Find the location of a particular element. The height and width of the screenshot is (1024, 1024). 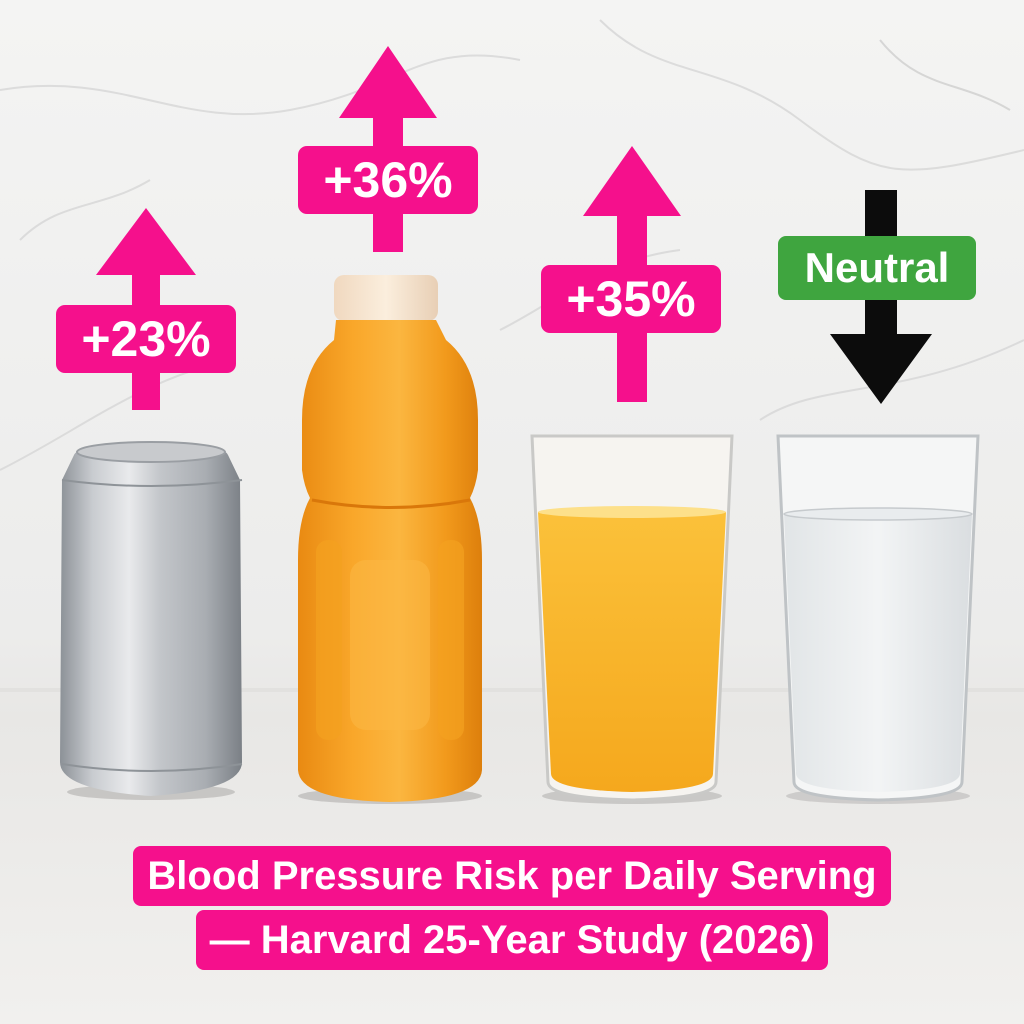

counter-edge is located at coordinates (512, 690).